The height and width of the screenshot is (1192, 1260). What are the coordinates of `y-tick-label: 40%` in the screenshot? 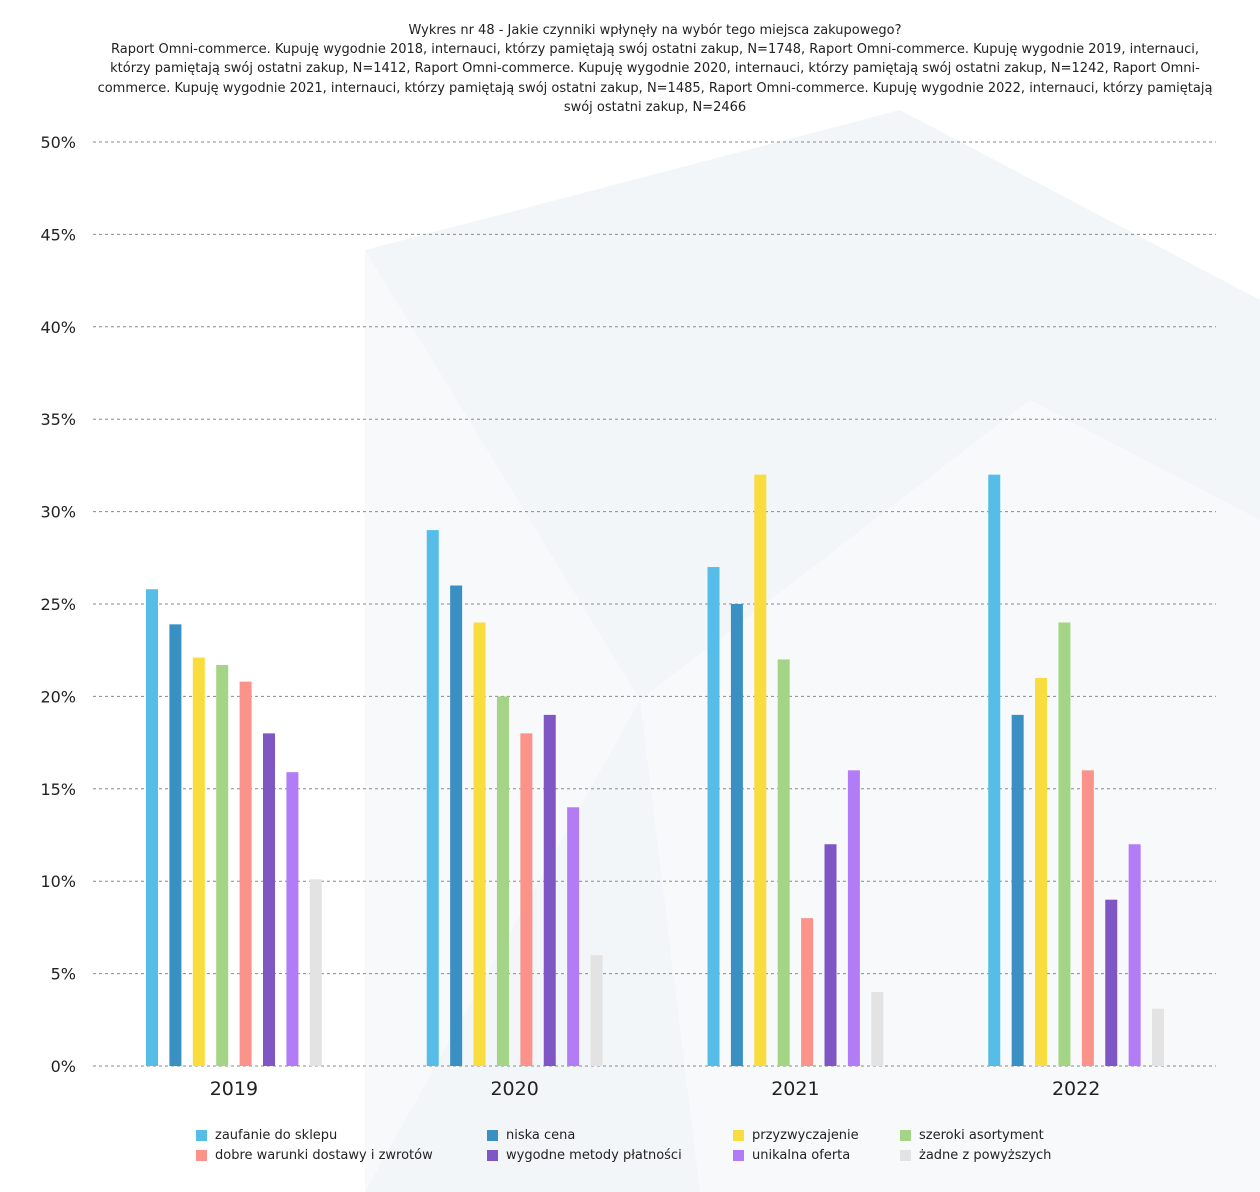 It's located at (58, 327).